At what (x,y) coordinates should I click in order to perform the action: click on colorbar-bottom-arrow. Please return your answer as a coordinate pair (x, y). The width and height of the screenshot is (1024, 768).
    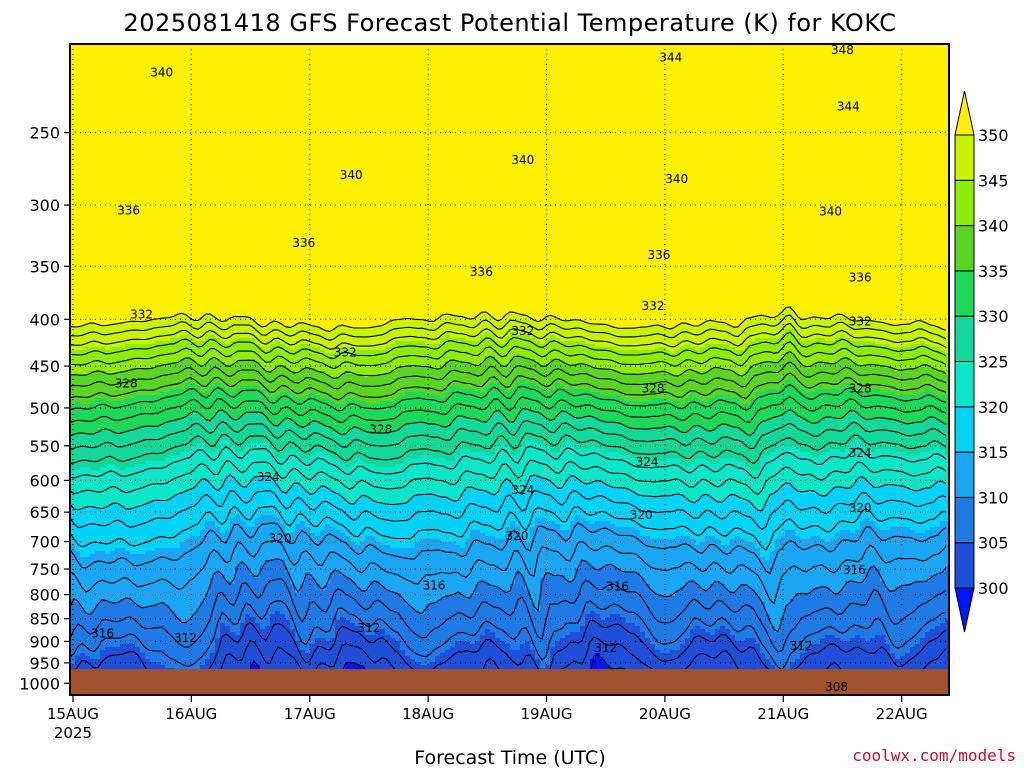
    Looking at the image, I should click on (964, 610).